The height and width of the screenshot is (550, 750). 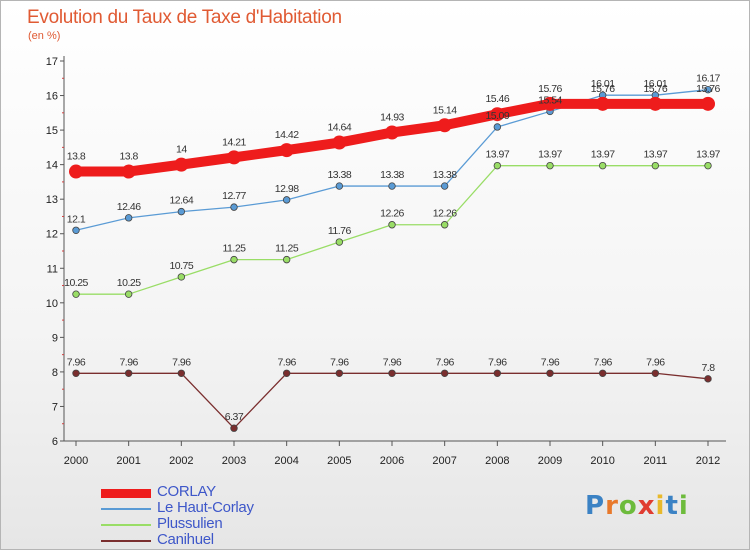 I want to click on data-label: 16.17, so click(x=708, y=79).